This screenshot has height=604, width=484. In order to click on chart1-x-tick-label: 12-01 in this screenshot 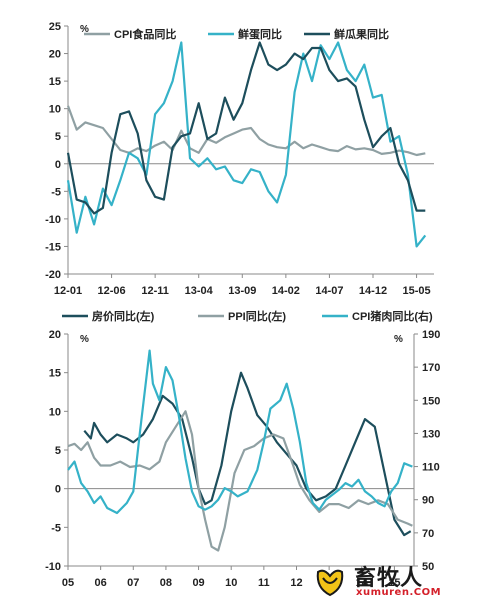, I will do `click(68, 291)`.